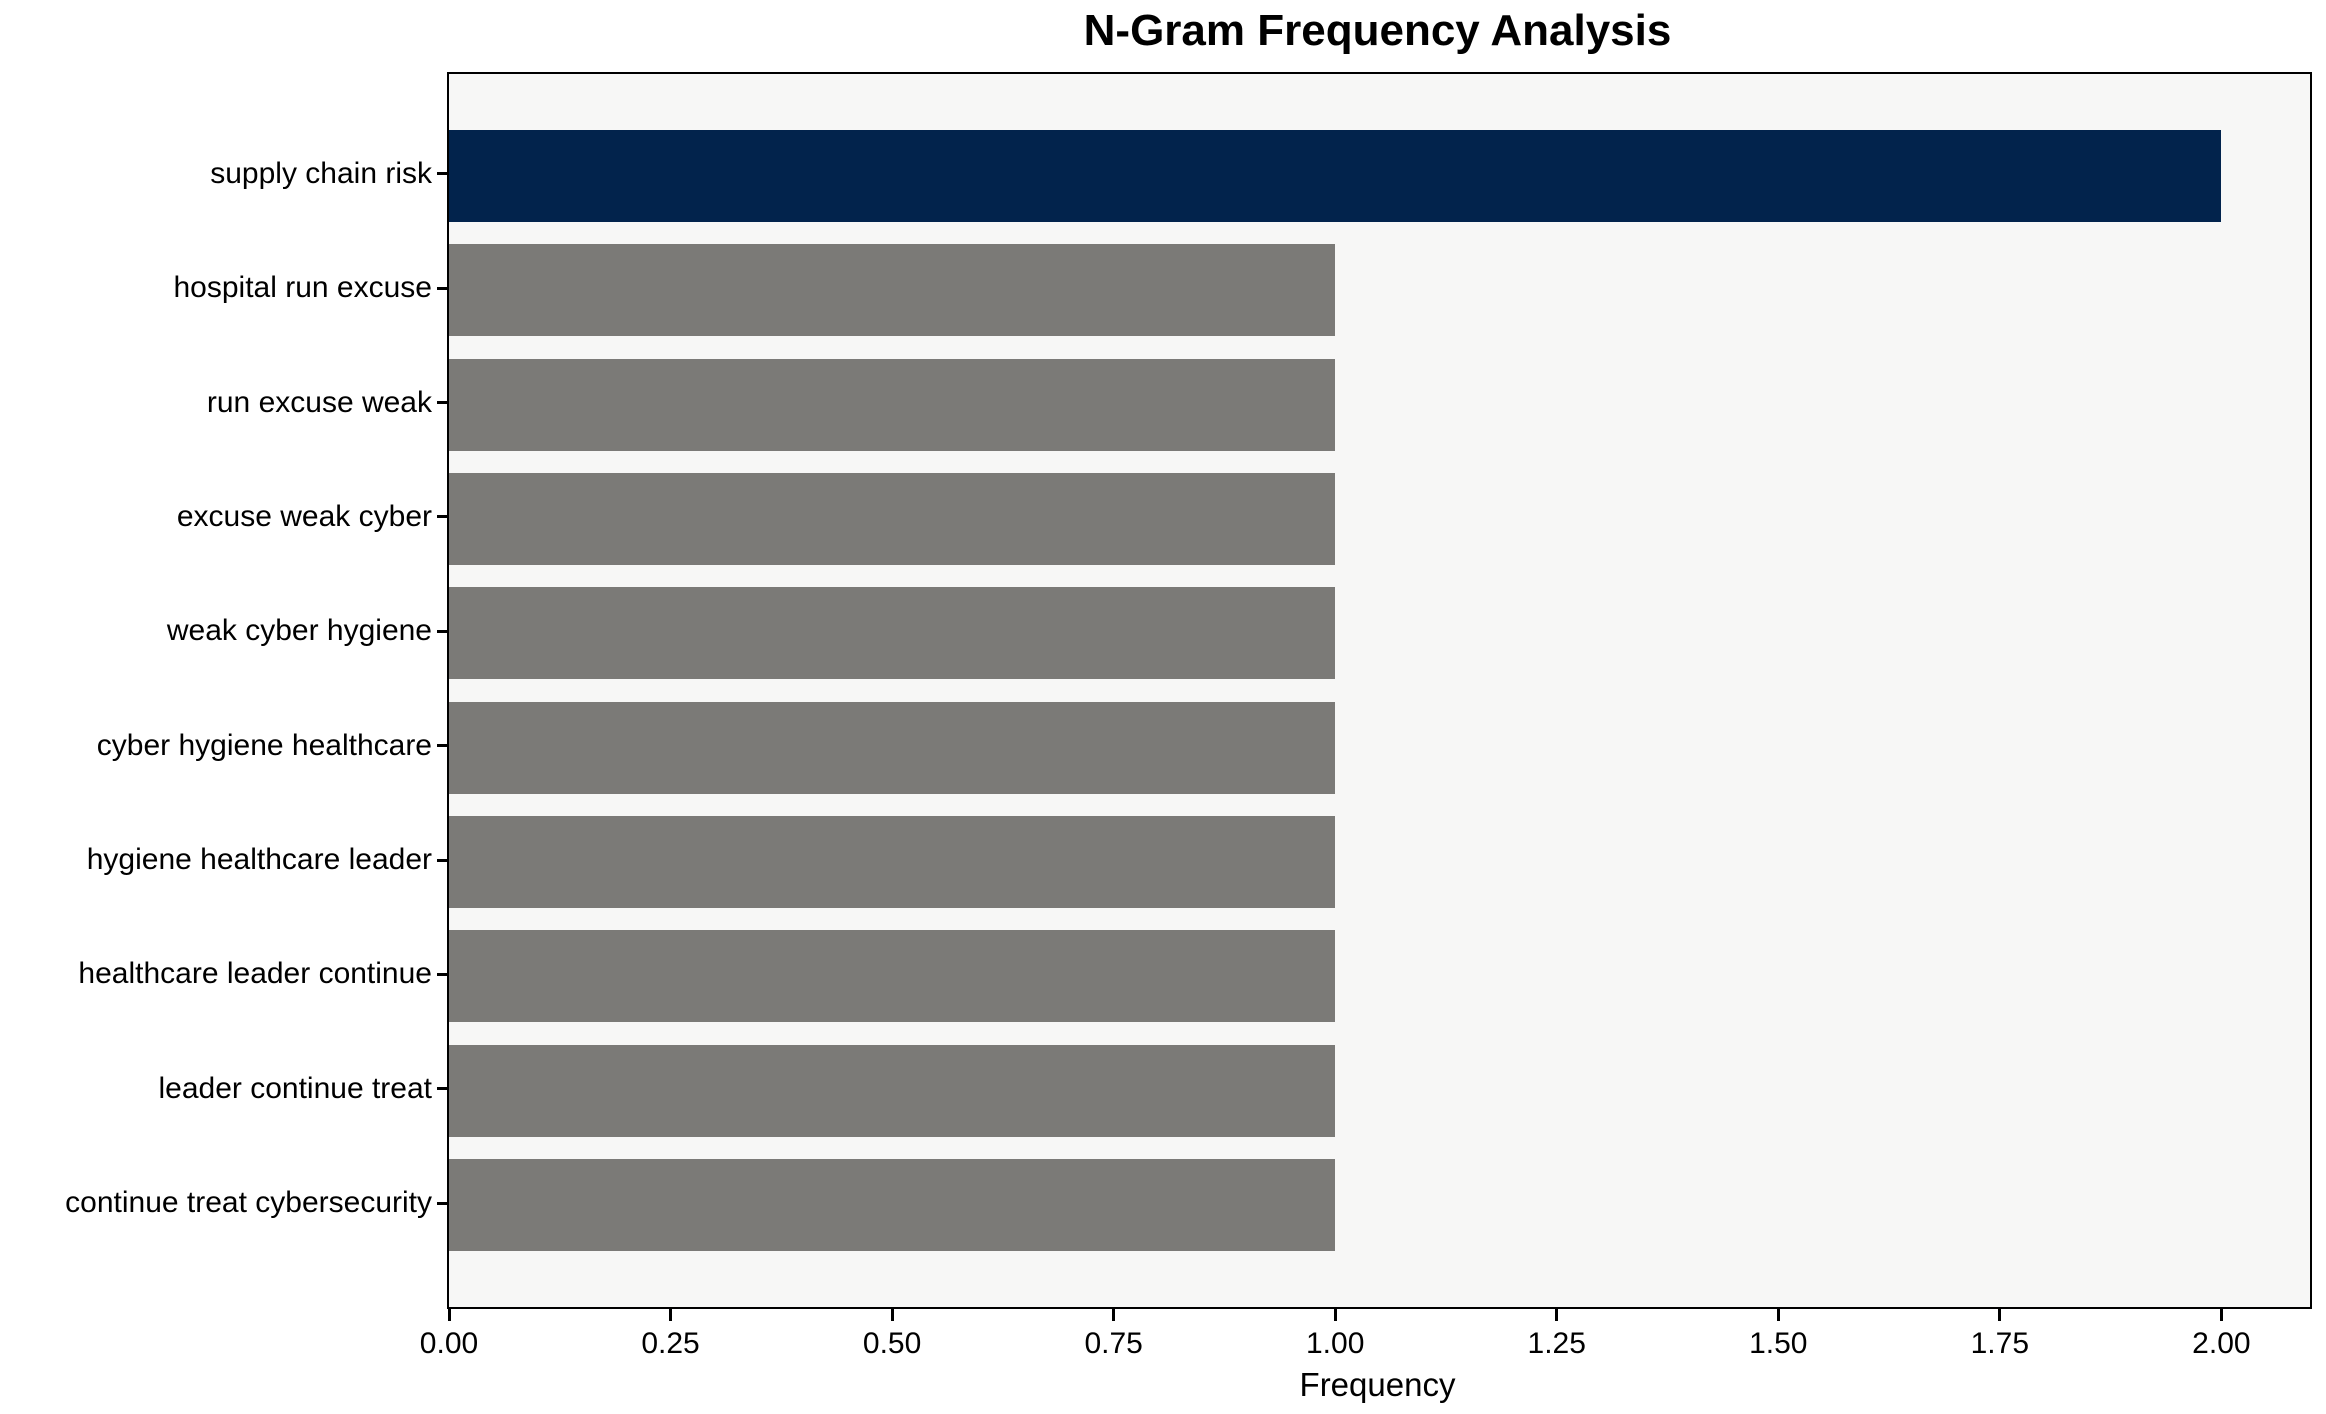 The height and width of the screenshot is (1414, 2326). Describe the element at coordinates (304, 516) in the screenshot. I see `y-tick-label: excuse weak cyber` at that location.